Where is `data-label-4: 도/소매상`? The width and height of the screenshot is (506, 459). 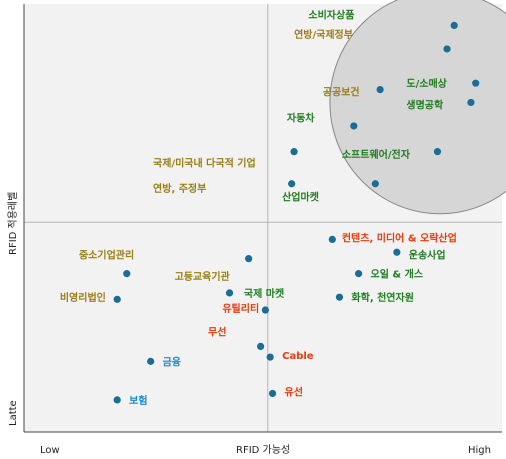
data-label-4: 도/소매상 is located at coordinates (426, 83).